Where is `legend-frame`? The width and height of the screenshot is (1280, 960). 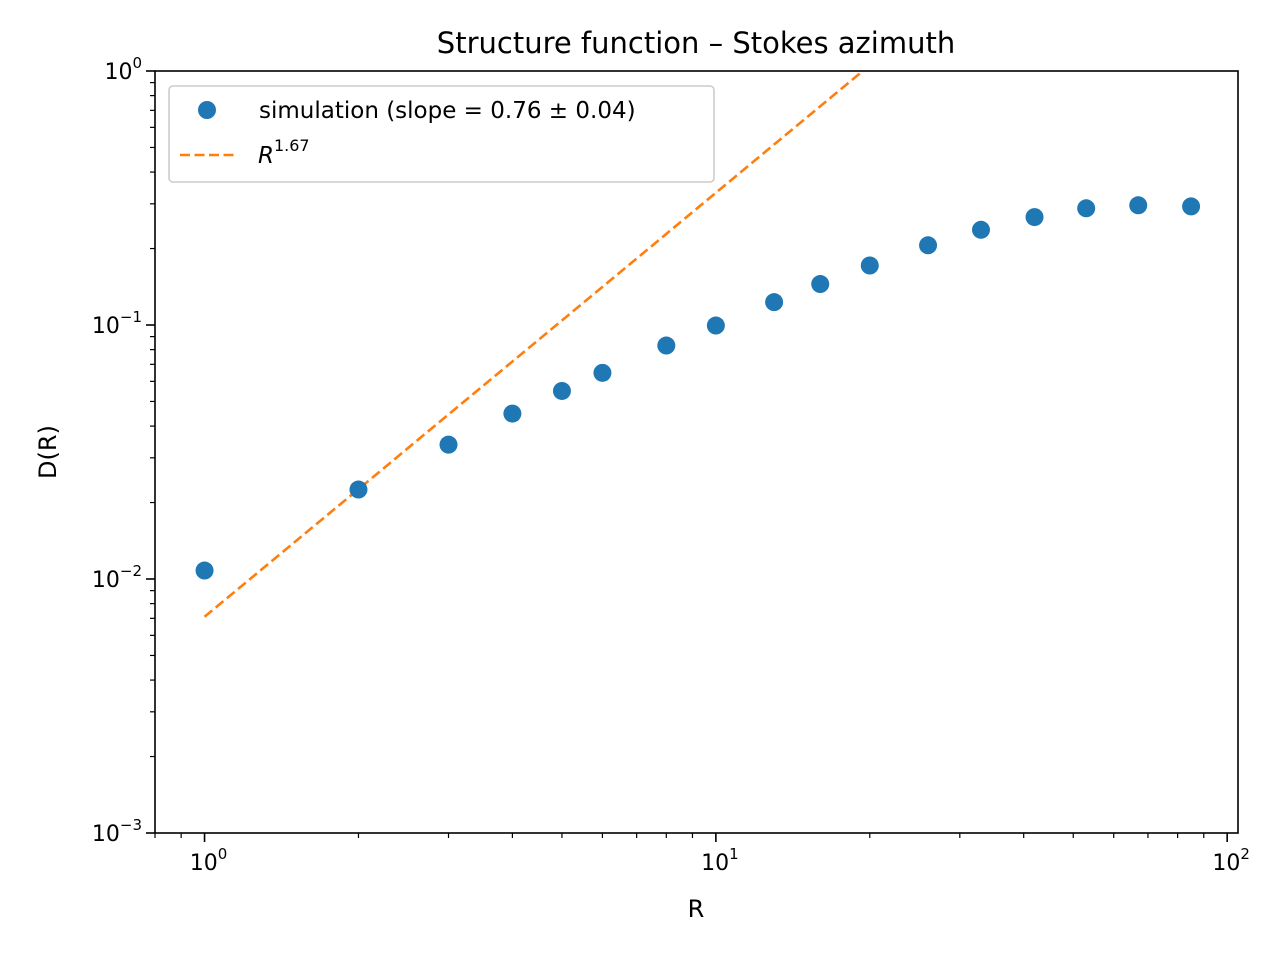 legend-frame is located at coordinates (441, 134).